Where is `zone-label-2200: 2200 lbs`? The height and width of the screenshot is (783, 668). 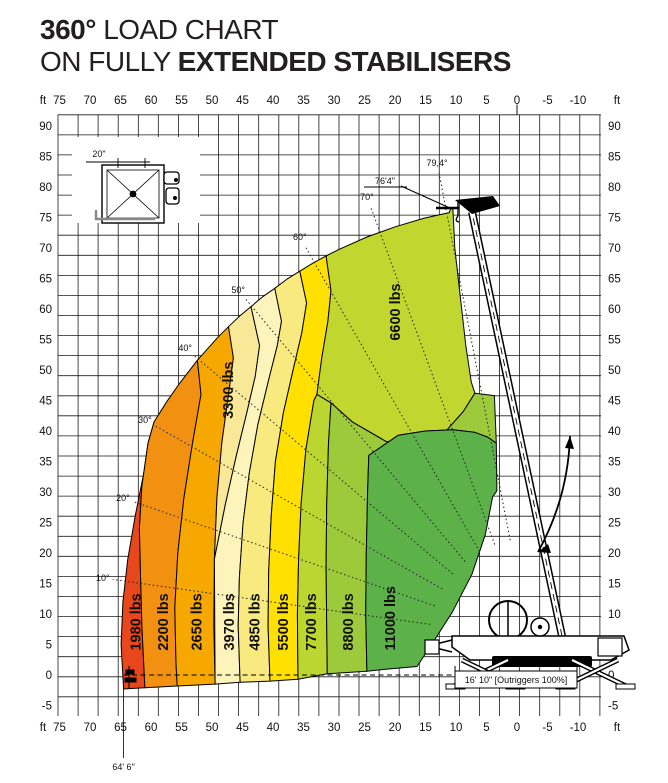 zone-label-2200: 2200 lbs is located at coordinates (164, 621).